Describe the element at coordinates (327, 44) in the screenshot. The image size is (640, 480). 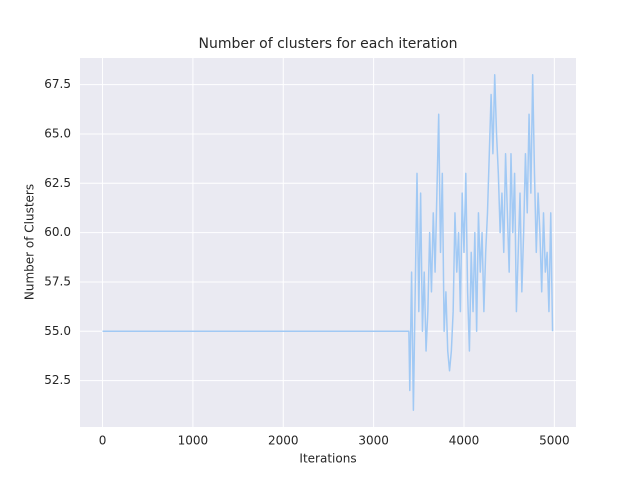
I see `chart-title: Number of clusters for each iteration` at that location.